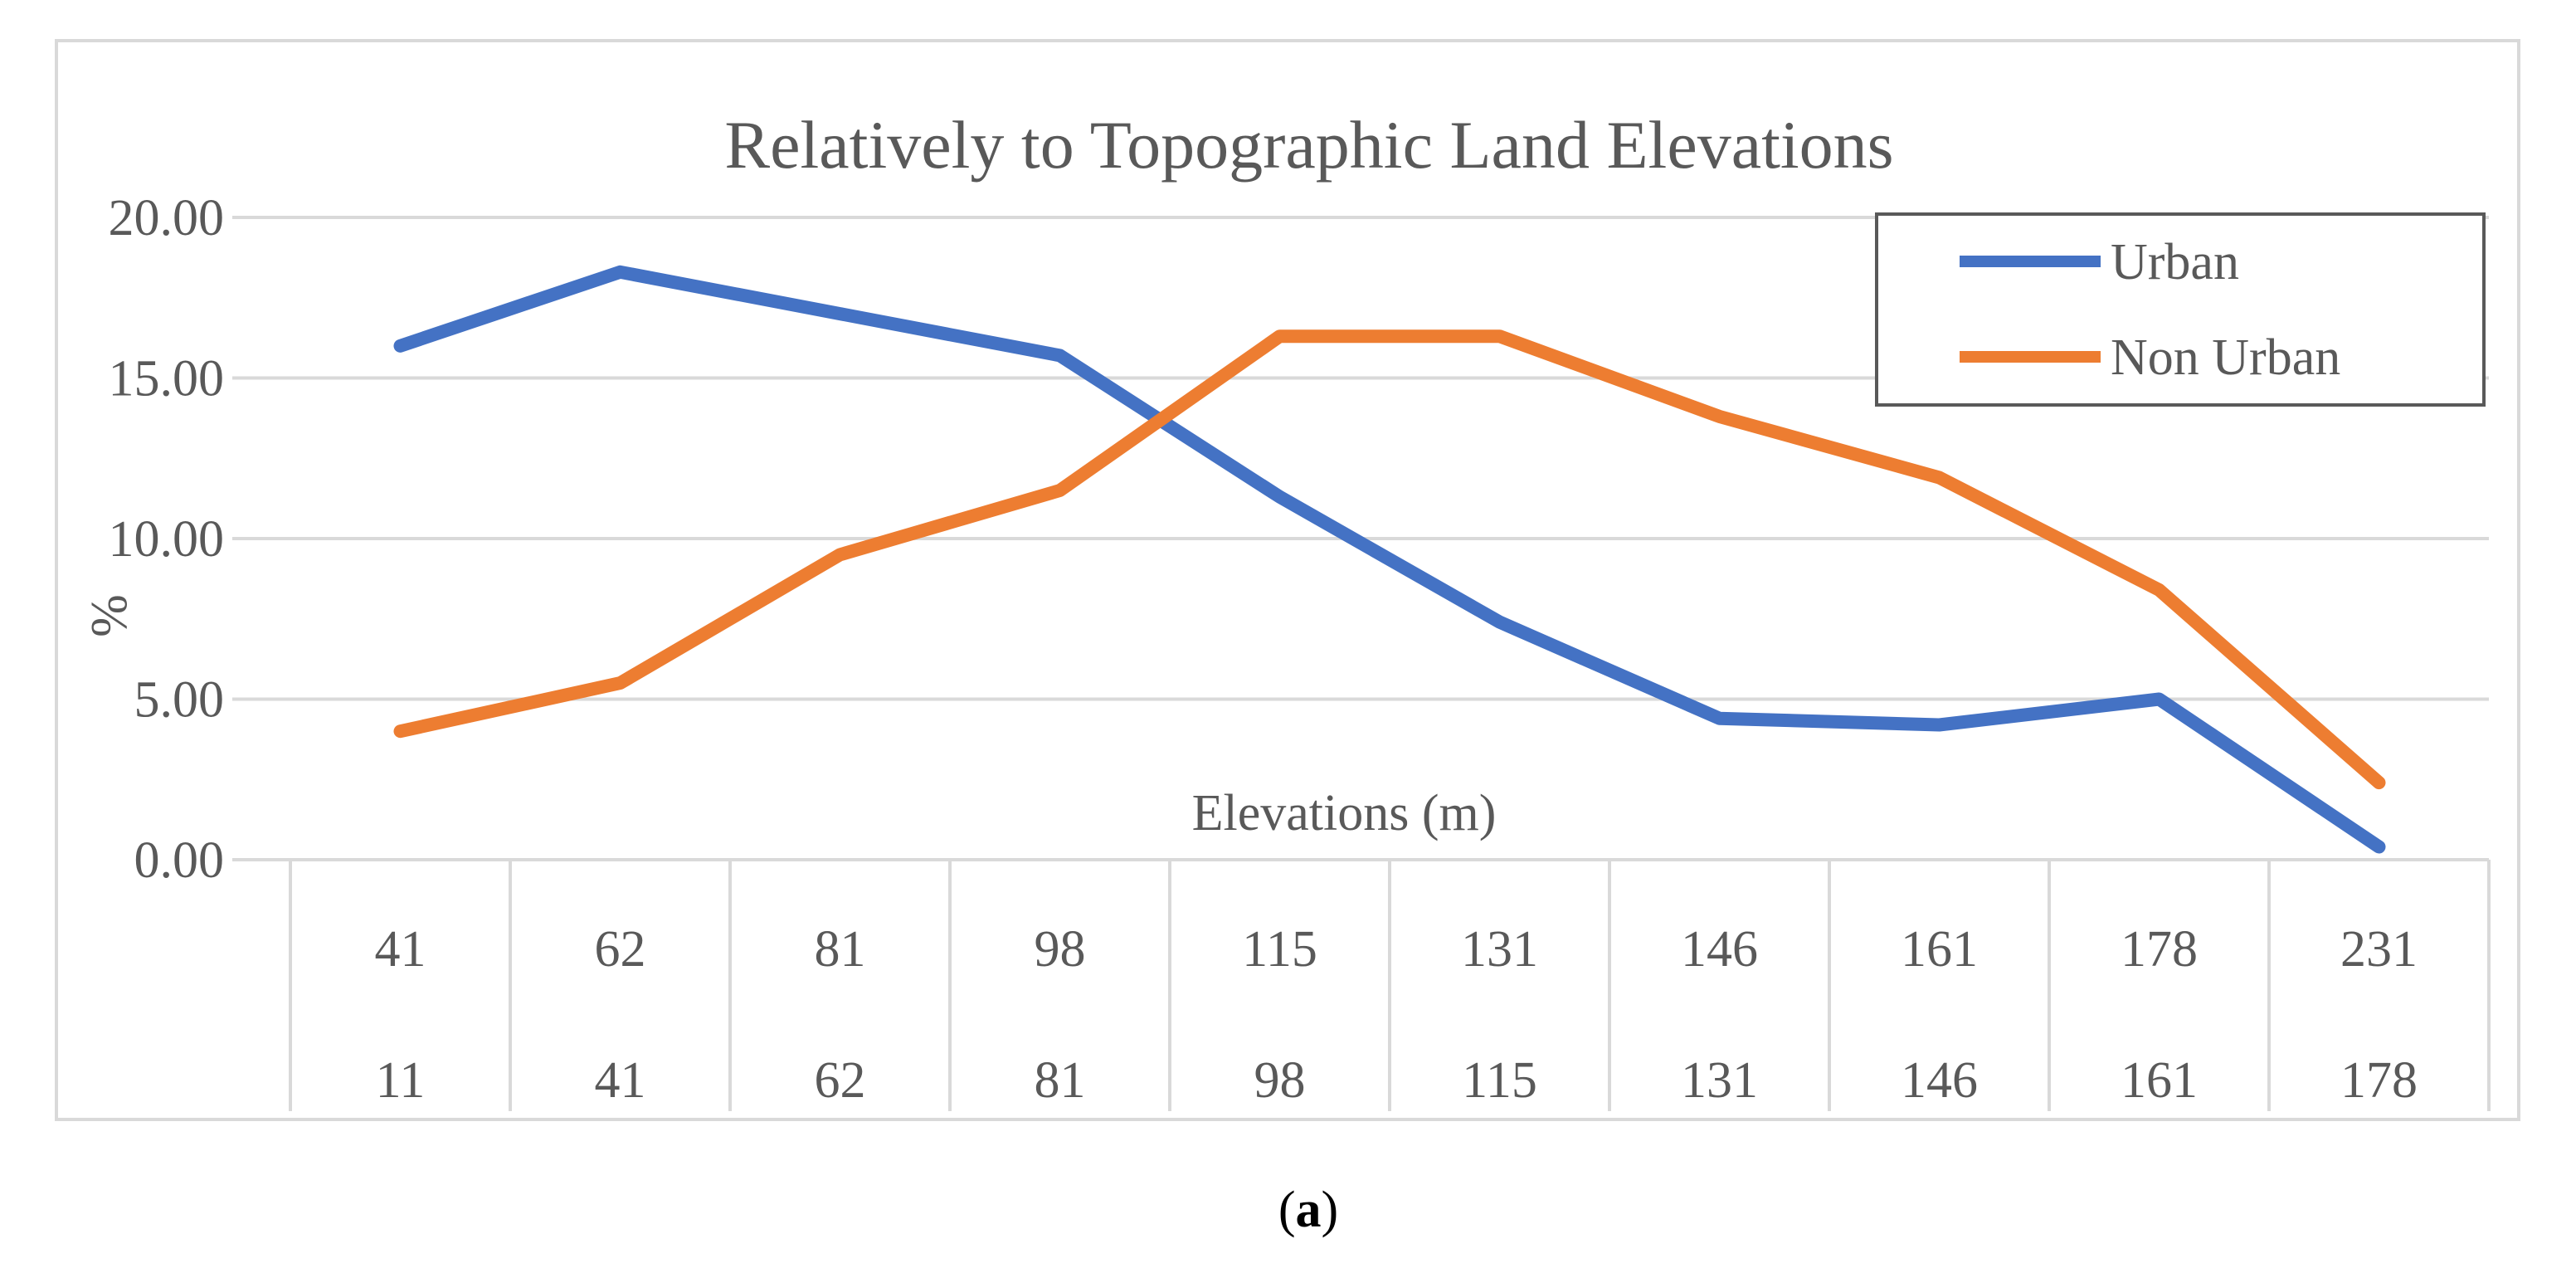 This screenshot has width=2576, height=1268. What do you see at coordinates (2225, 357) in the screenshot?
I see `legend-label-non-urban: Non Urban` at bounding box center [2225, 357].